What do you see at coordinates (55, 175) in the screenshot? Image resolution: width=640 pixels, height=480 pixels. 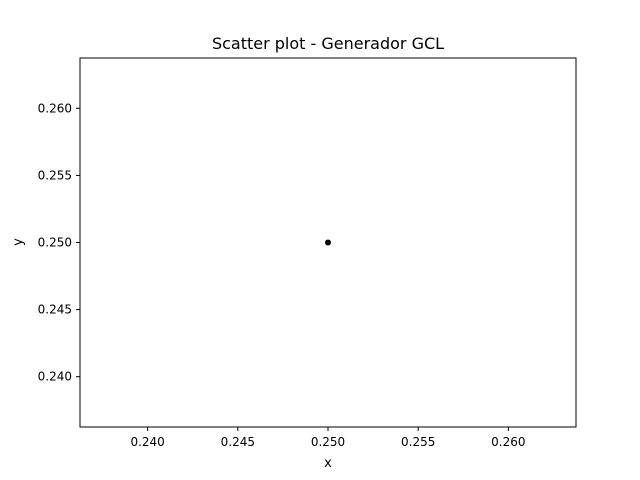 I see `y-tick-label: 0.255` at bounding box center [55, 175].